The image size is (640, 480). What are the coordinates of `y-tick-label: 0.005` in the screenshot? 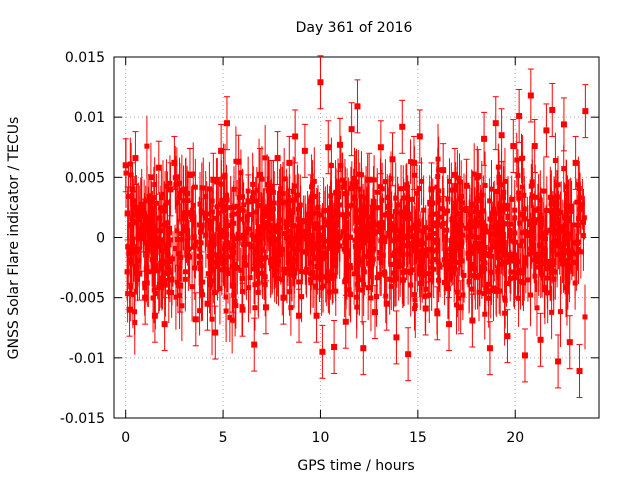 It's located at (85, 178).